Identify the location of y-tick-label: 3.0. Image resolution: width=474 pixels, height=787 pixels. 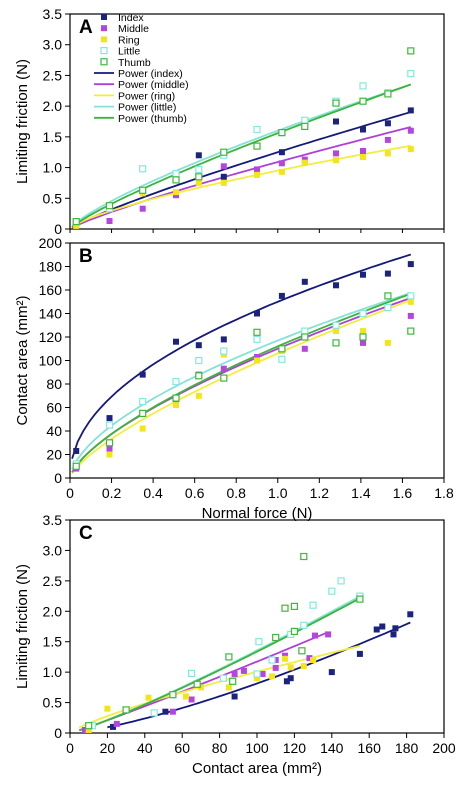
(53, 550).